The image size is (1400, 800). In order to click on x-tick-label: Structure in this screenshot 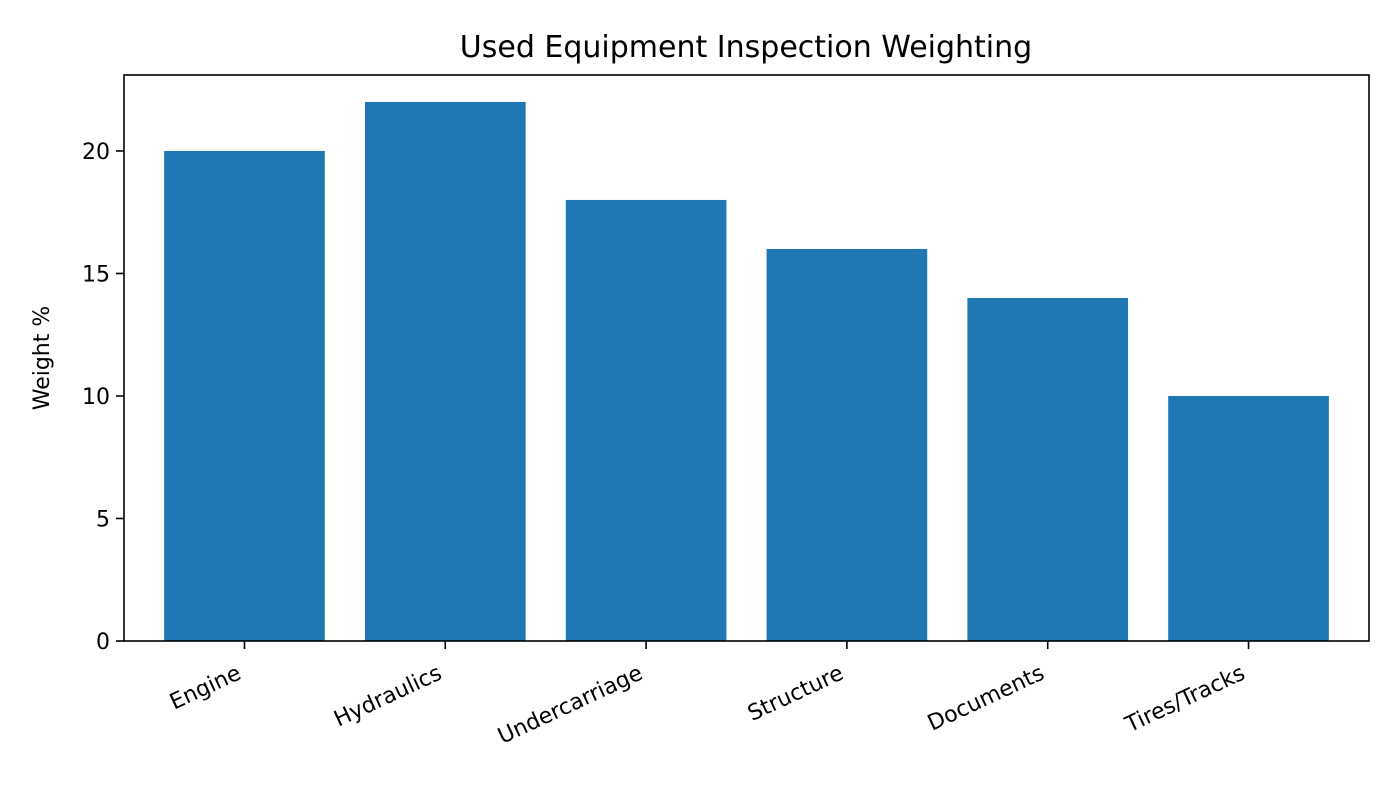, I will do `click(795, 694)`.